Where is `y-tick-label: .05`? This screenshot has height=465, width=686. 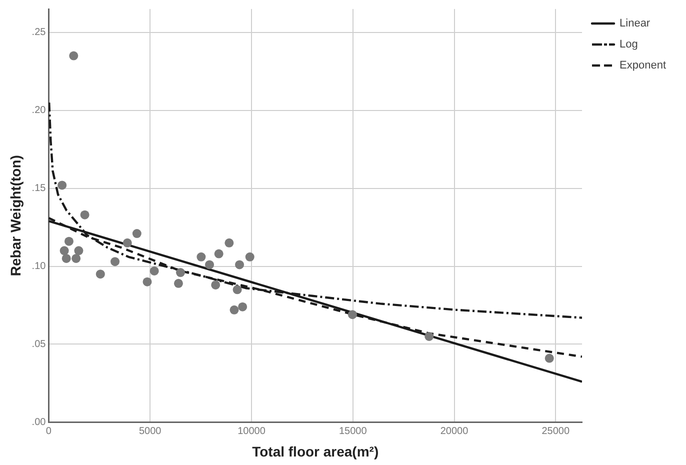 y-tick-label: .05 is located at coordinates (39, 344).